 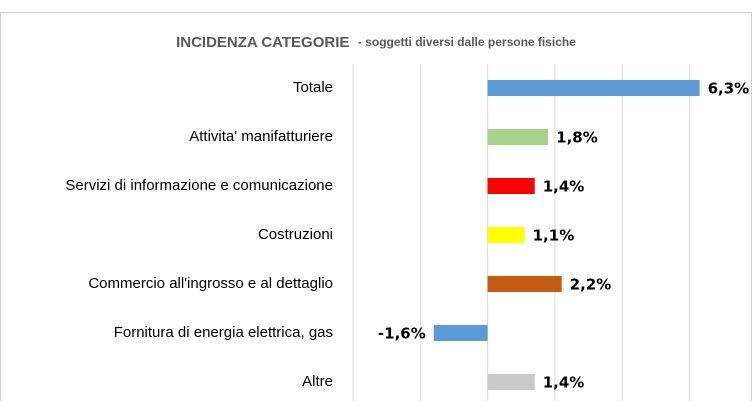 I want to click on category-label: Altre, so click(x=317, y=381).